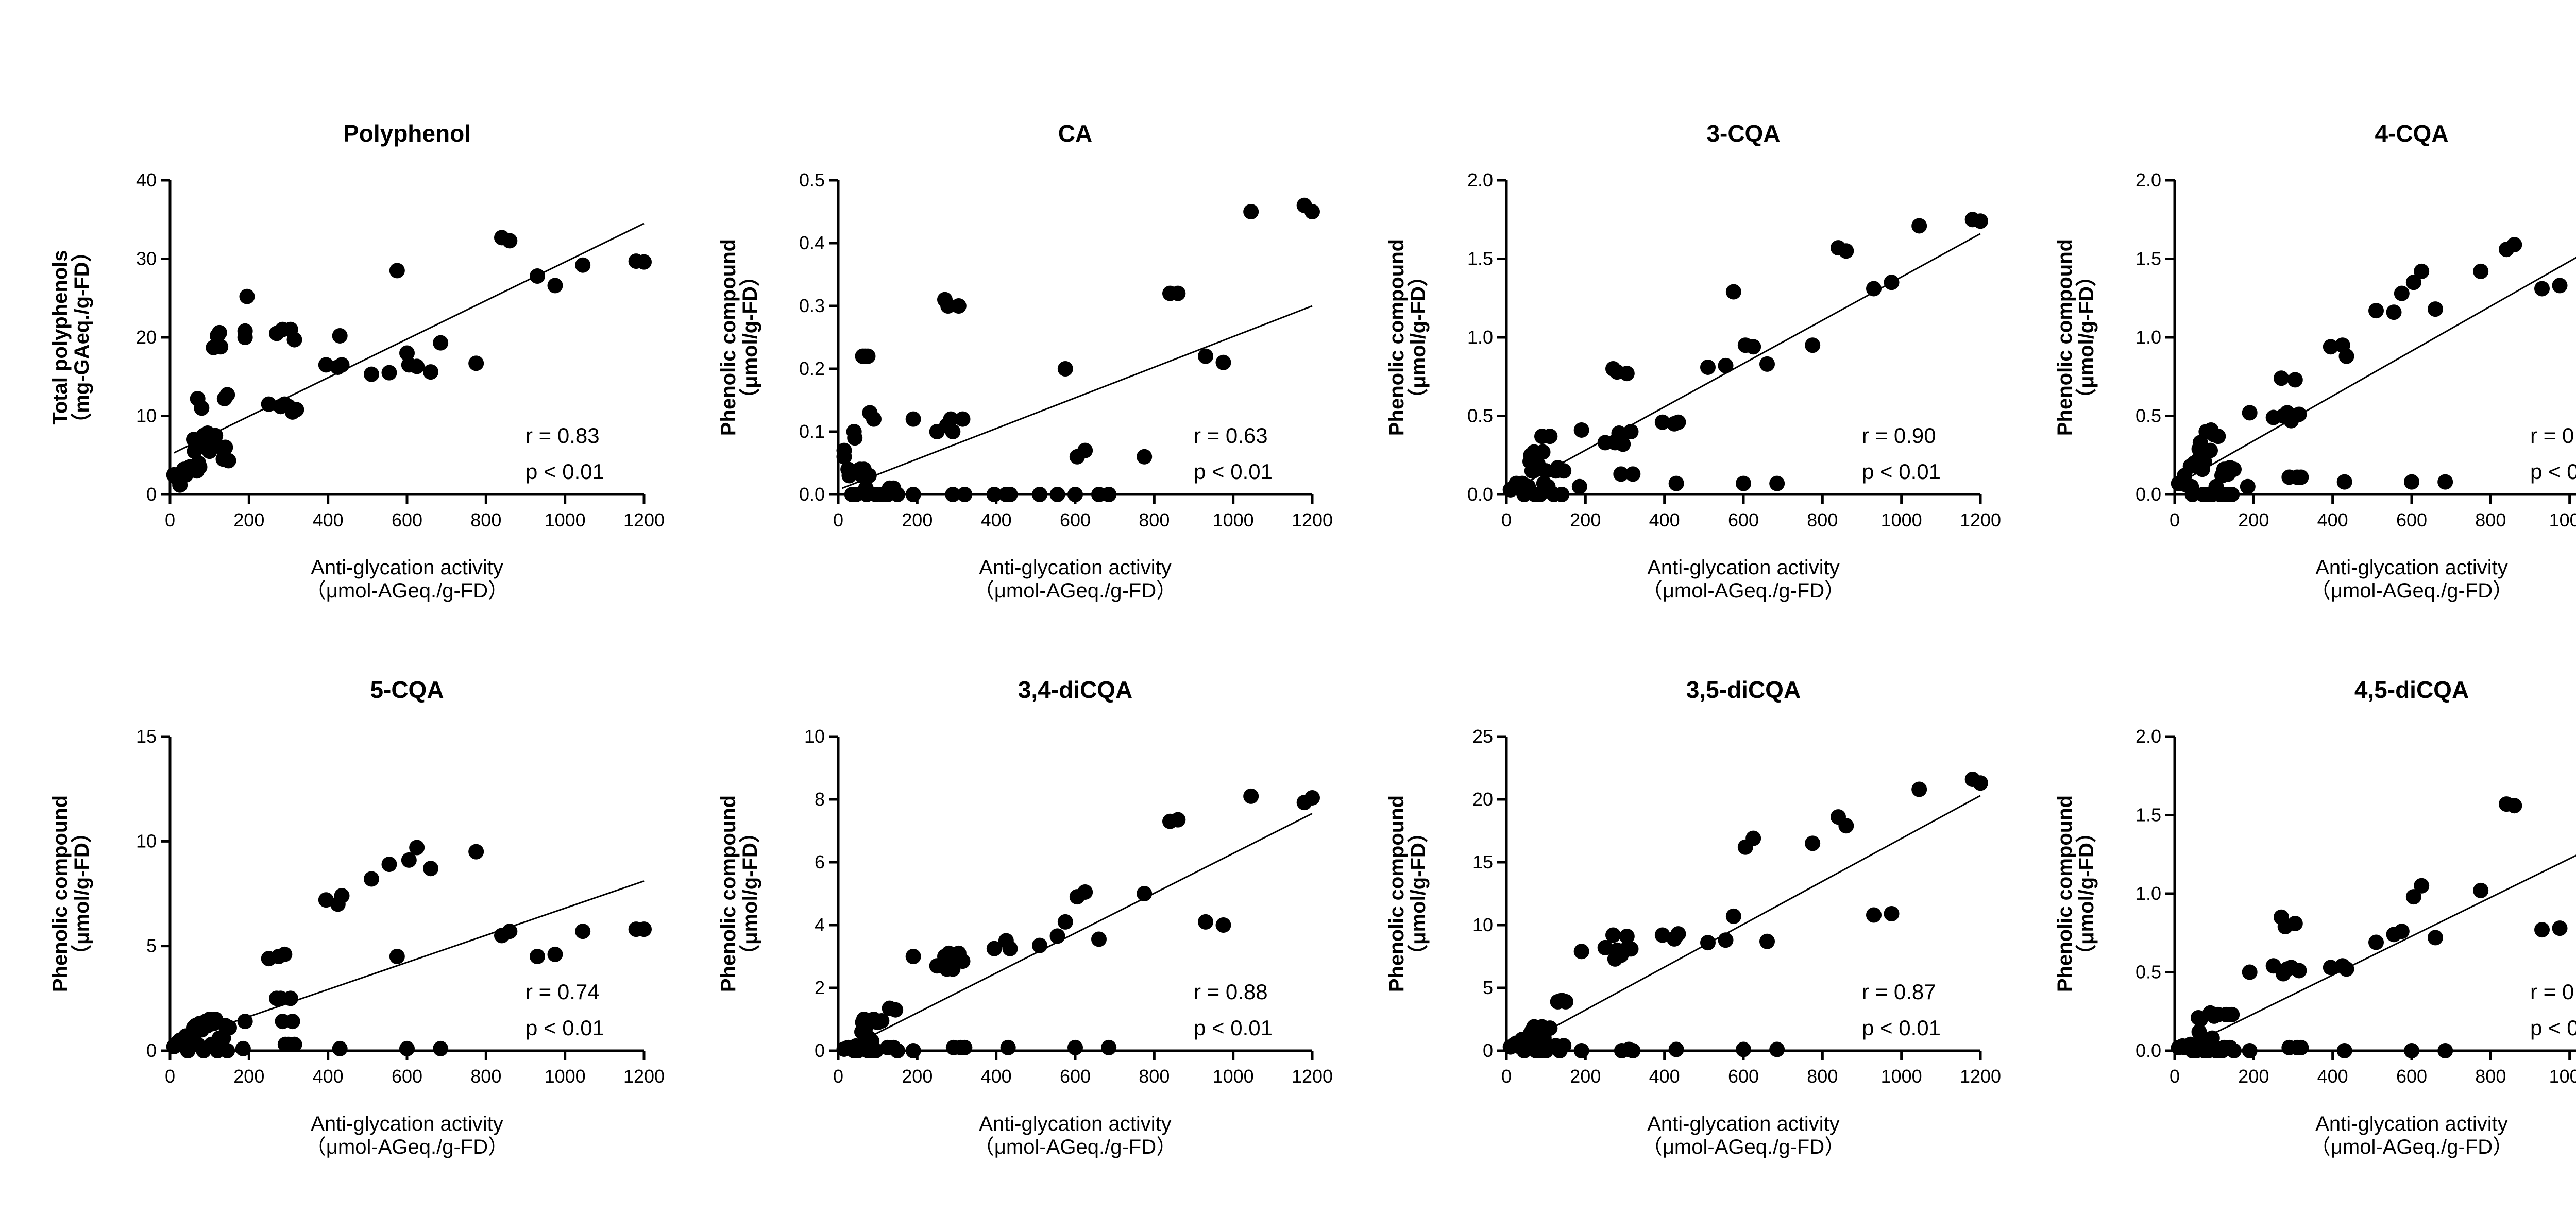 The width and height of the screenshot is (2576, 1214). What do you see at coordinates (2148, 337) in the screenshot?
I see `y-tick-label: 1.0` at bounding box center [2148, 337].